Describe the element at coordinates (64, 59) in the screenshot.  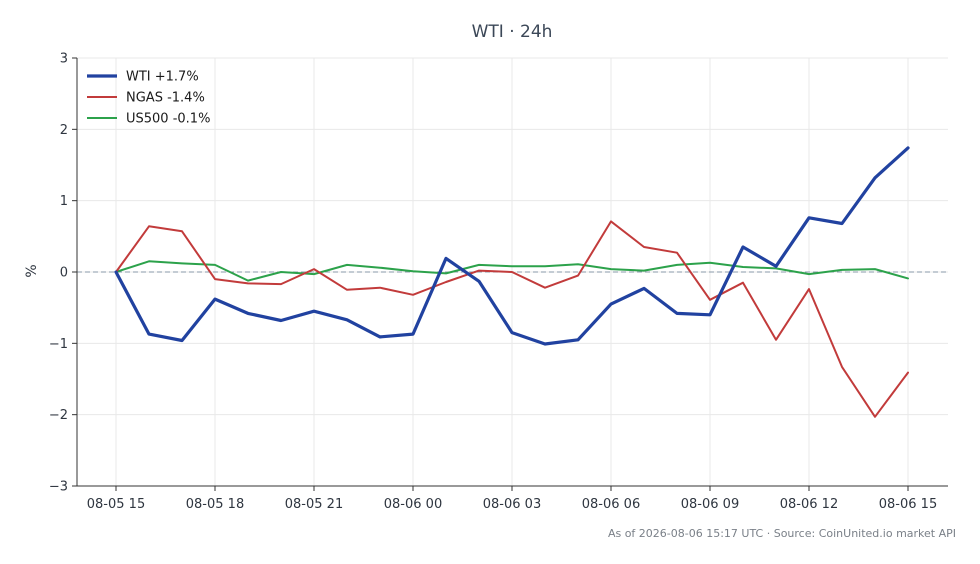
I see `y-tick-label: 3` at that location.